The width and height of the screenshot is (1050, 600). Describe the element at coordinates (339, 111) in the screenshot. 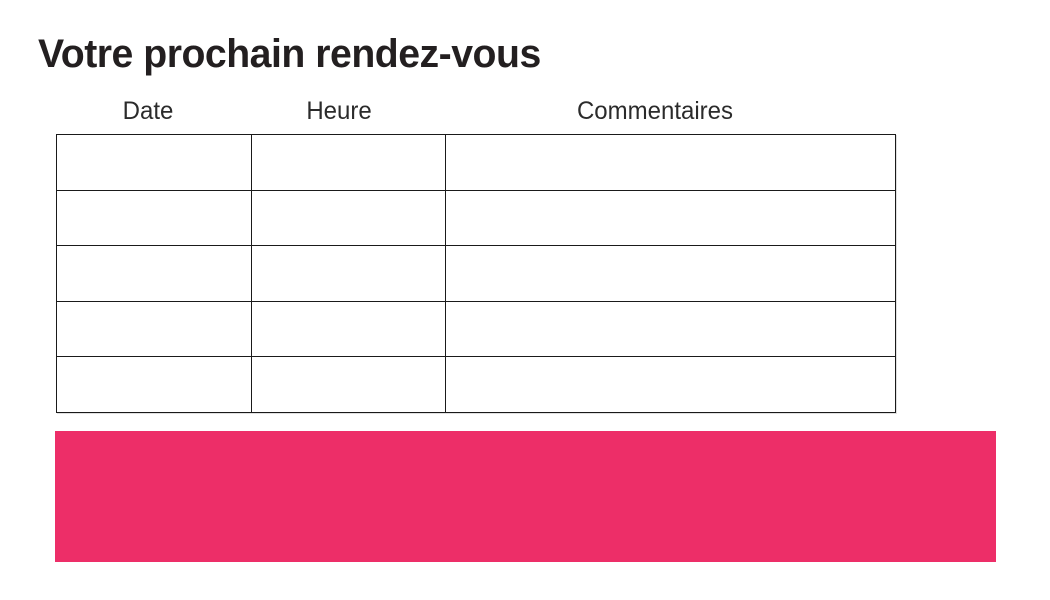

I see `column-header-heure: Heure` at that location.